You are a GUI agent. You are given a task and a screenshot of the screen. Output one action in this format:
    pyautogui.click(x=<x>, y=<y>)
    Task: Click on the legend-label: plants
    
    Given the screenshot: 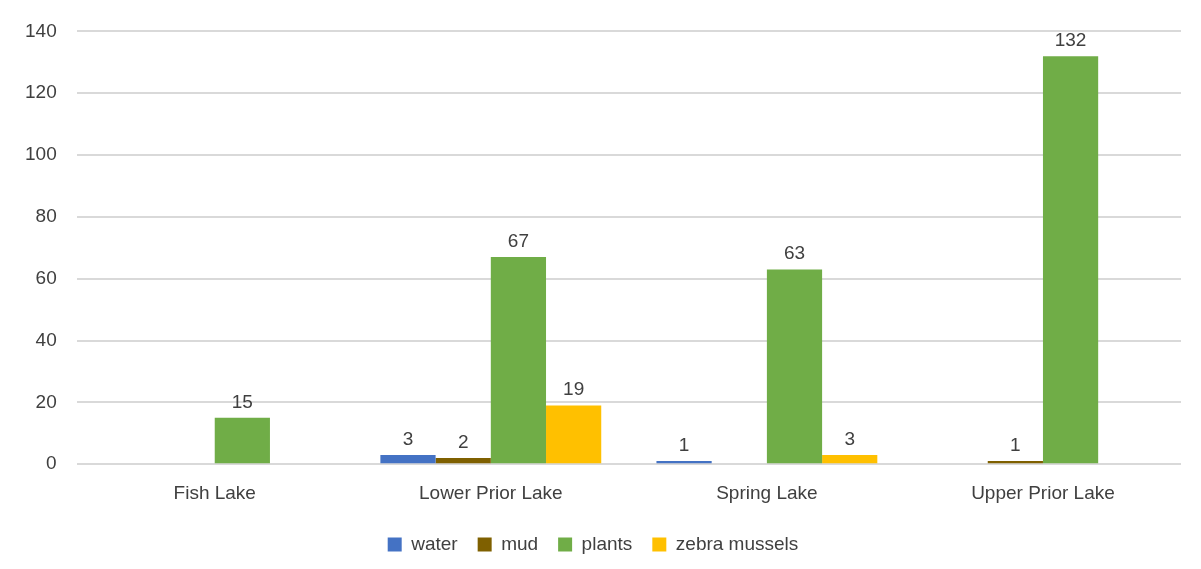 What is the action you would take?
    pyautogui.click(x=607, y=543)
    